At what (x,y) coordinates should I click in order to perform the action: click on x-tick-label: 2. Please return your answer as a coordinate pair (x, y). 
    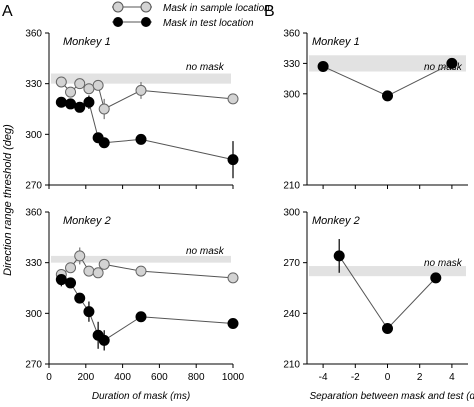
    Looking at the image, I should click on (420, 377).